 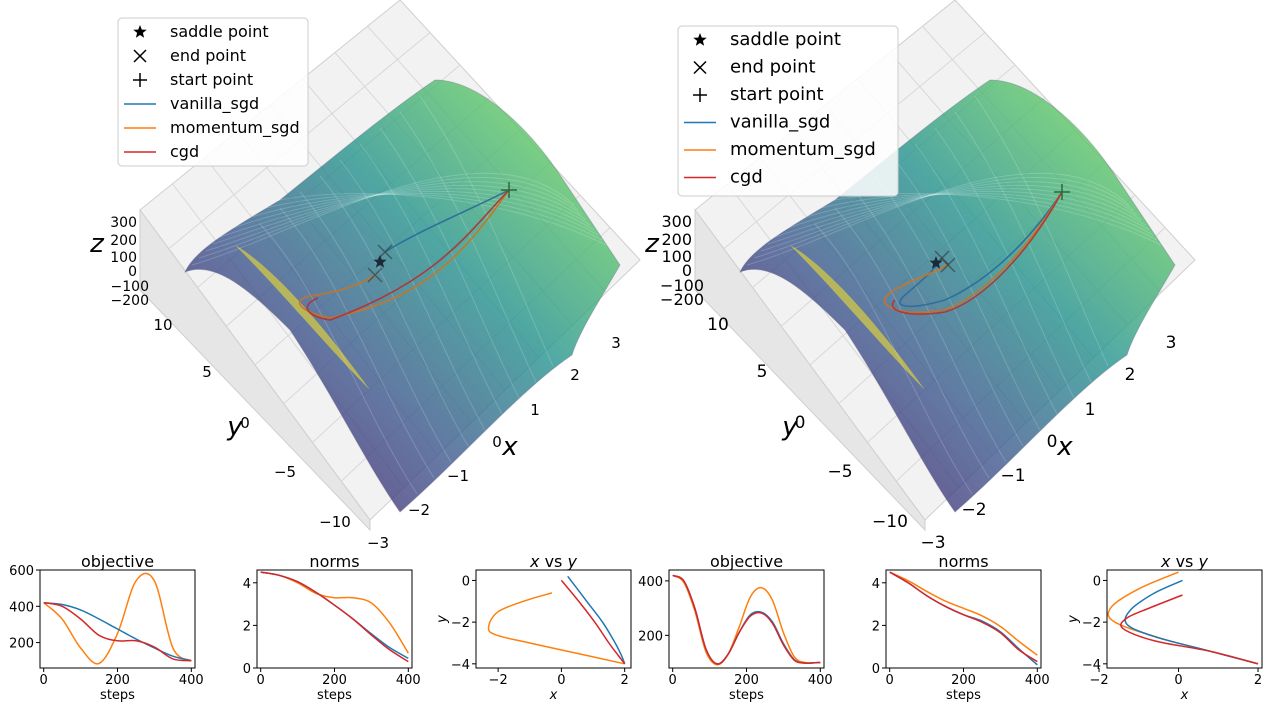 I want to click on y-tick-label: 2, so click(x=247, y=626).